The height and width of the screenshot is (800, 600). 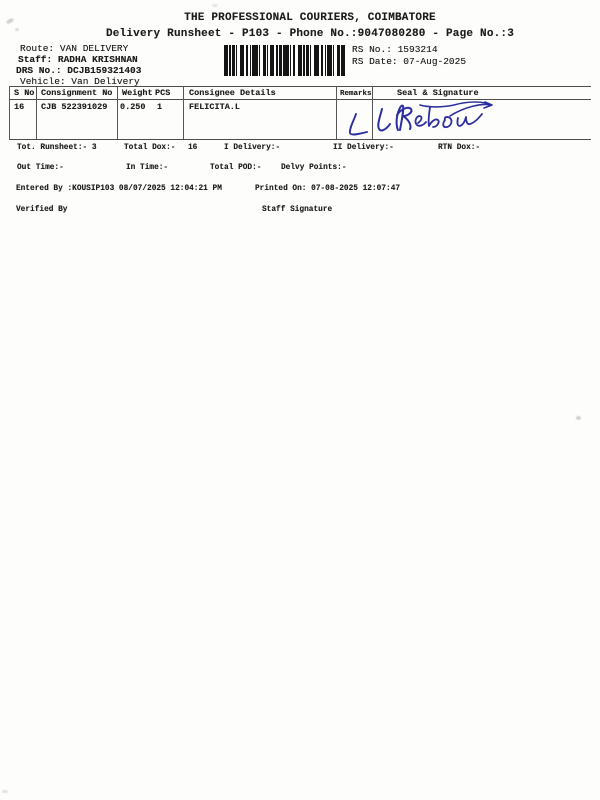 I want to click on total-pod: Total POD:-, so click(x=236, y=168).